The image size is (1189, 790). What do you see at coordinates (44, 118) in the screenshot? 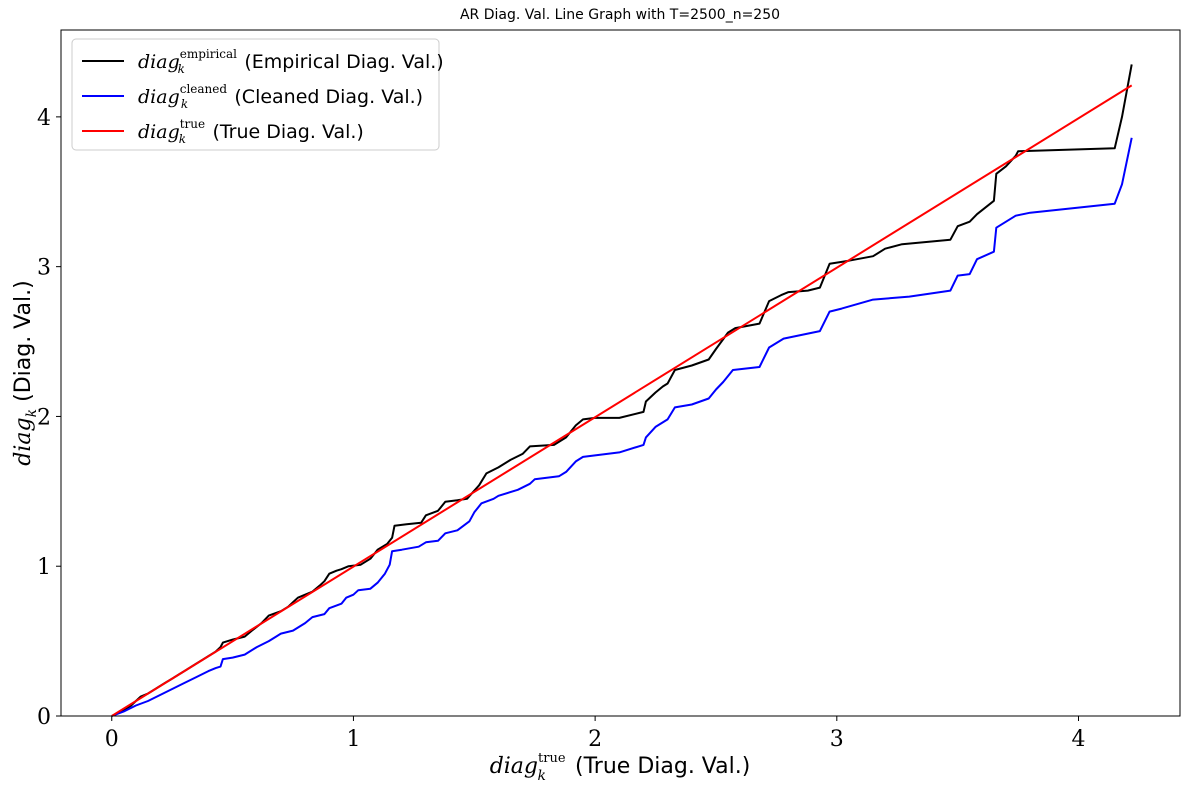
I see `y-tick-label: 4` at bounding box center [44, 118].